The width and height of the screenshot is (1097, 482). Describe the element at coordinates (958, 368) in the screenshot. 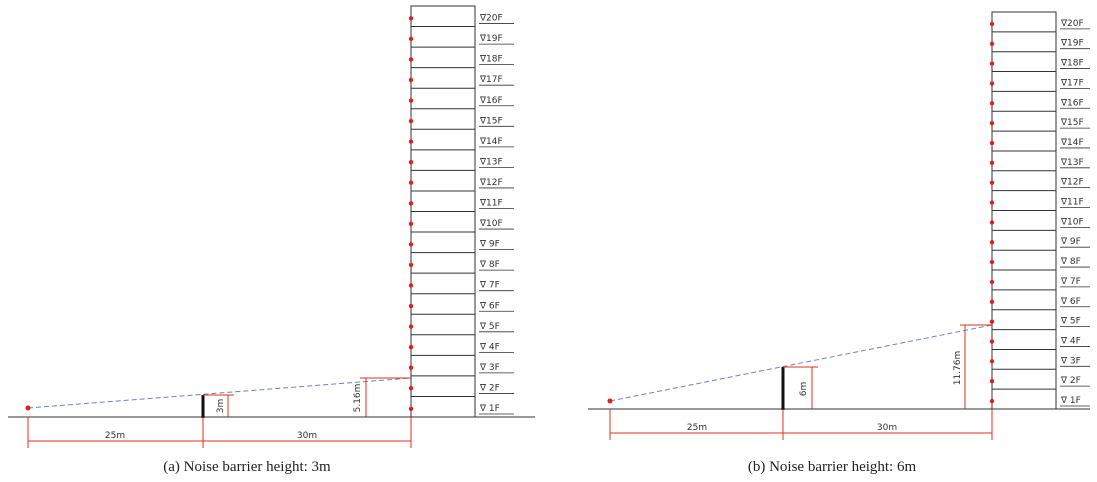

I see `receiver-height-label-b: 11.76m` at that location.